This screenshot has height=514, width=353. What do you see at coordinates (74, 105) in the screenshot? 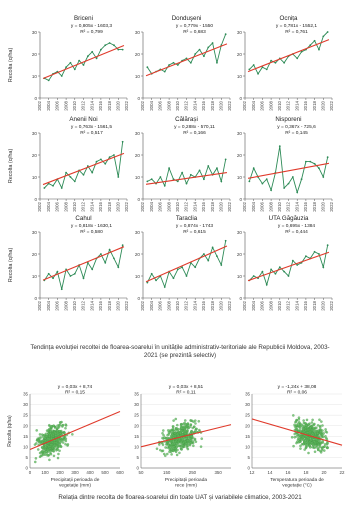
I see `x-tick-label: 2010` at bounding box center [74, 105].